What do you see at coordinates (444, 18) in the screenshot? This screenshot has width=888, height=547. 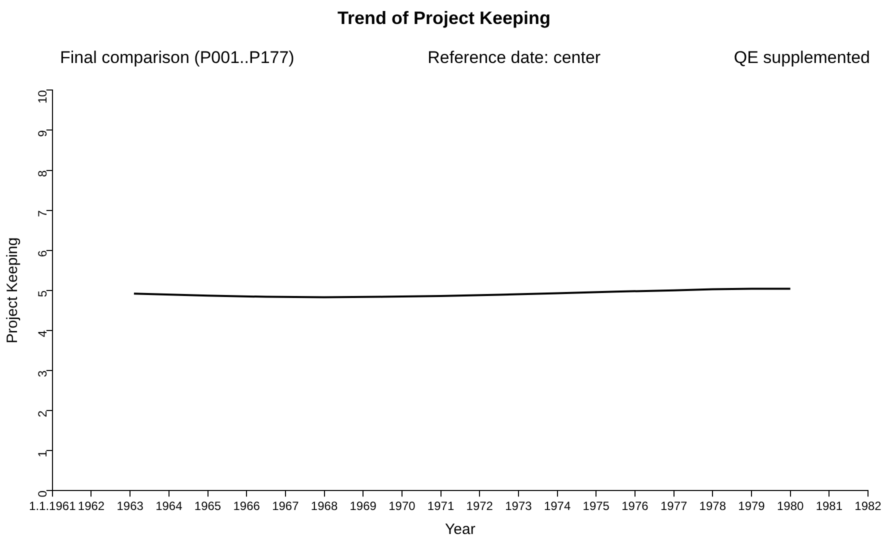 I see `chart-title: Trend of Project Keeping` at bounding box center [444, 18].